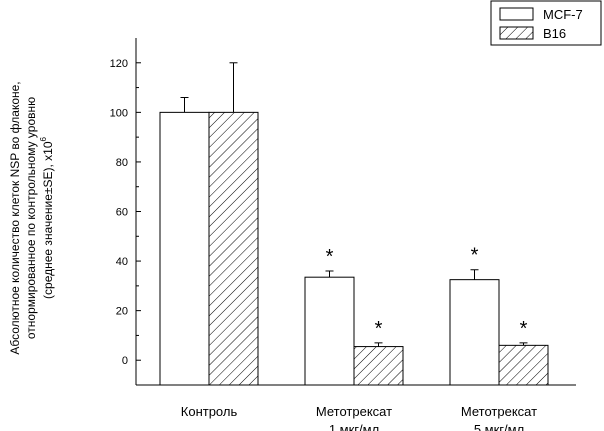 This screenshot has width=604, height=431. I want to click on x-tick-label: Контроль, so click(209, 411).